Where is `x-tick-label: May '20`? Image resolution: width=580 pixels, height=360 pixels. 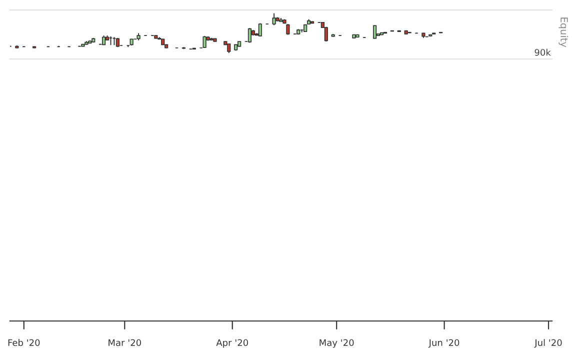 x-tick-label: May '20 is located at coordinates (337, 343).